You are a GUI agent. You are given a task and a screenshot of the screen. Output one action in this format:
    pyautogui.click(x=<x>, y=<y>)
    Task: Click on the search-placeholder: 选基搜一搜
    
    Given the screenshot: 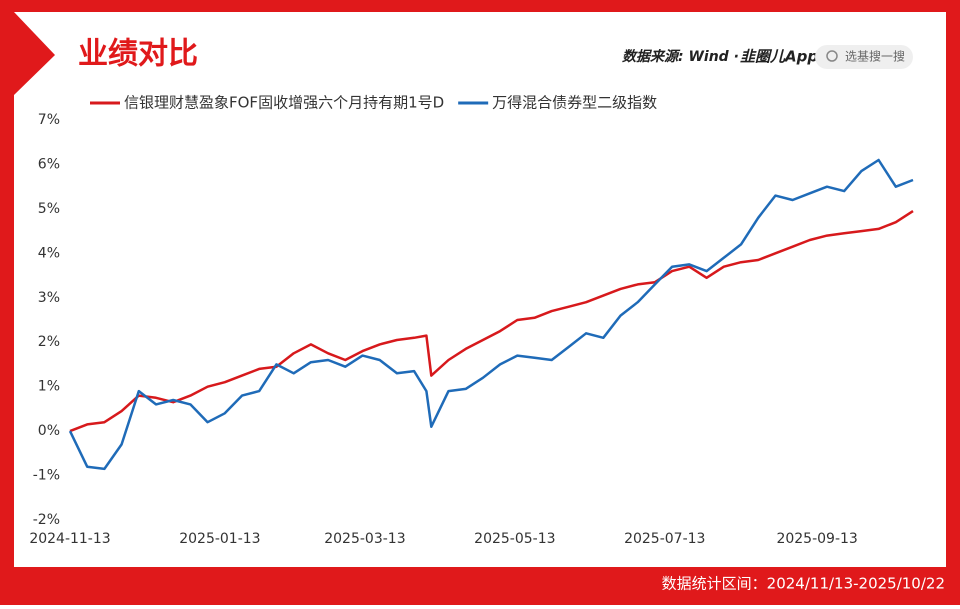 What is the action you would take?
    pyautogui.click(x=875, y=56)
    